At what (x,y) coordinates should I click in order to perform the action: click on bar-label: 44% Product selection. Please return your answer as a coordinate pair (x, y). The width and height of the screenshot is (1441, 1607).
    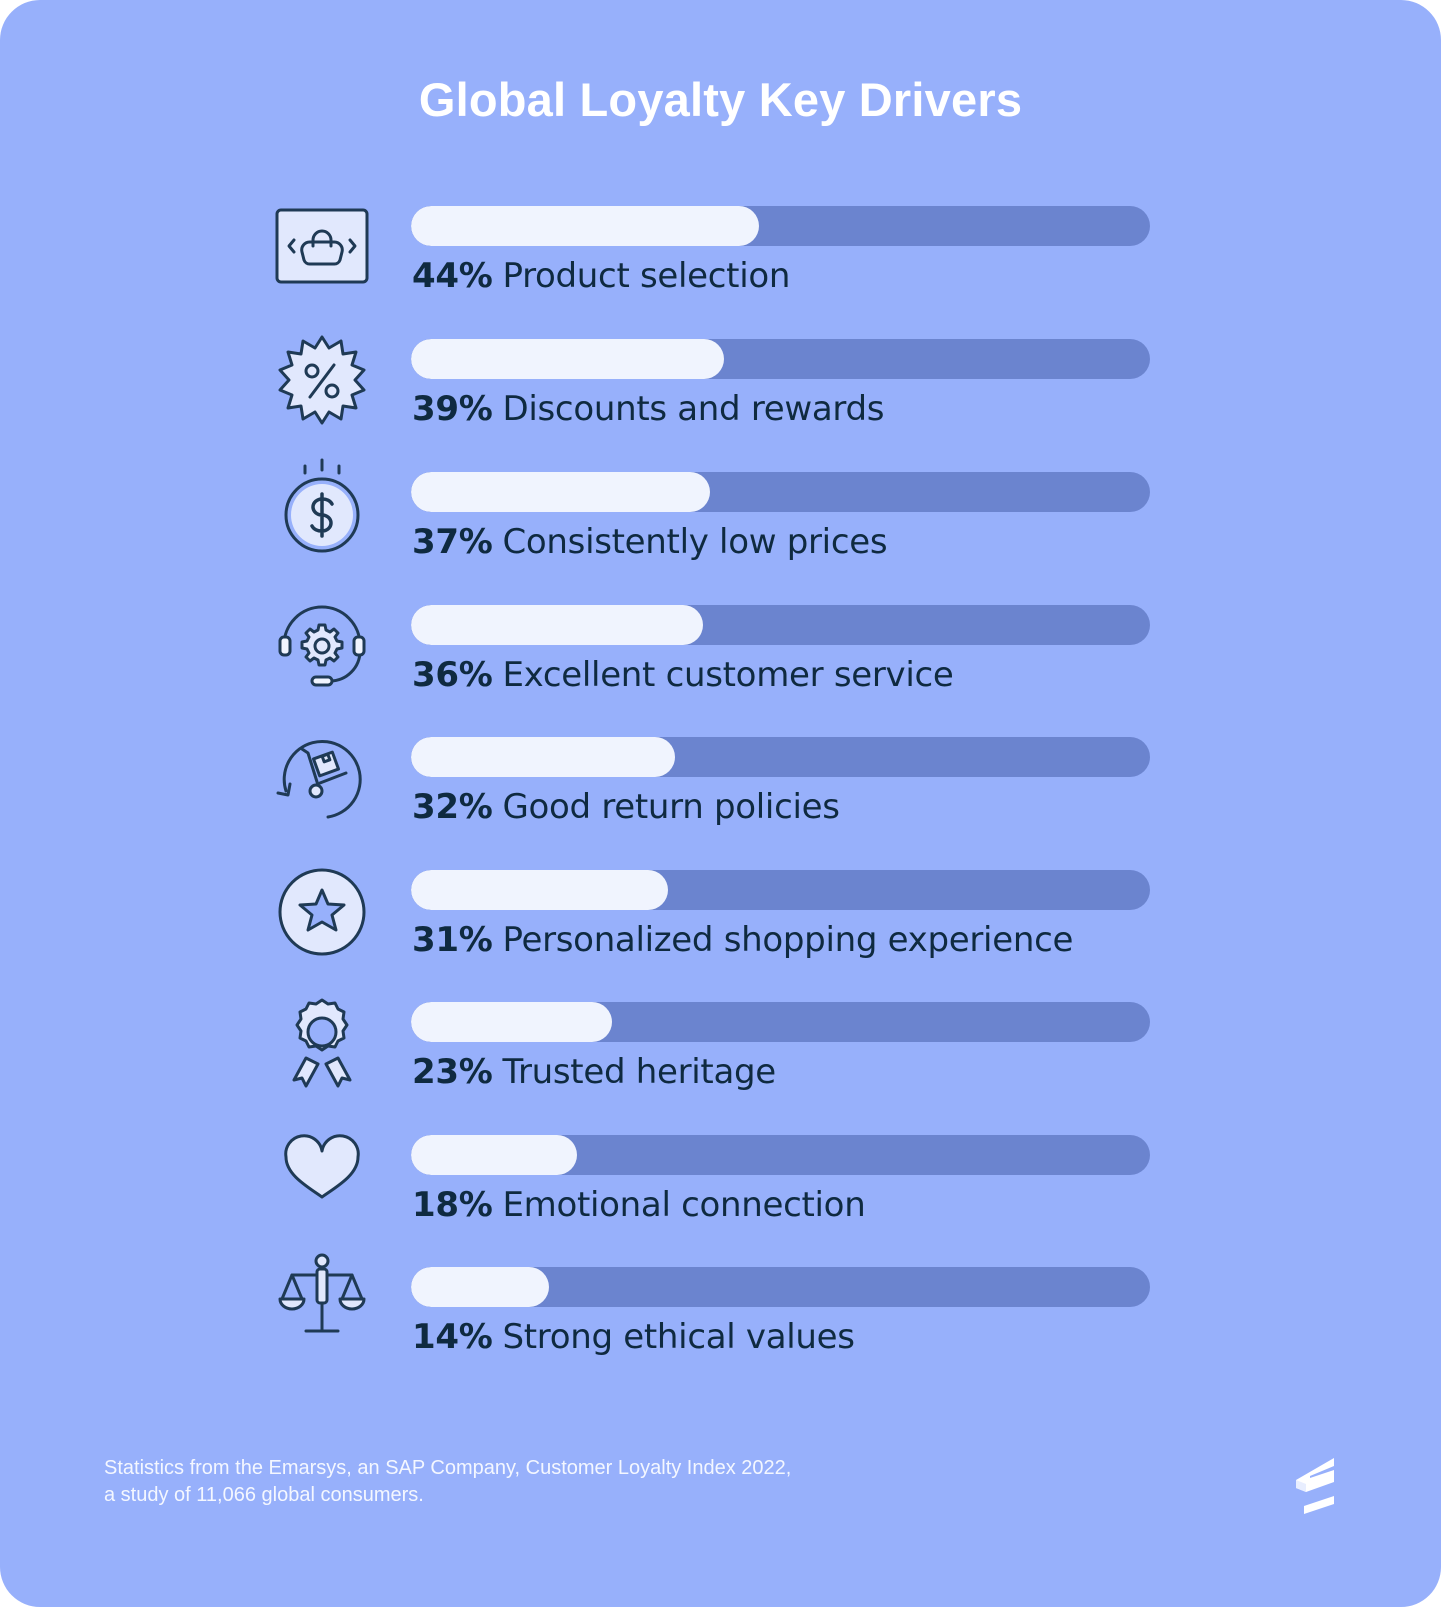
    Looking at the image, I should click on (601, 276).